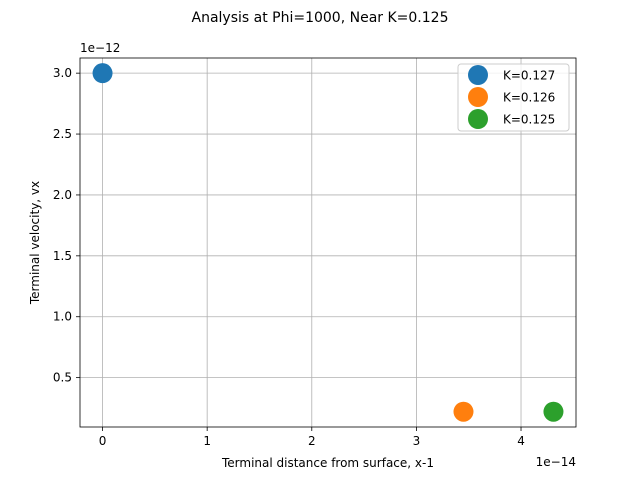 The width and height of the screenshot is (640, 480). I want to click on y-tick-label: 1.5, so click(62, 256).